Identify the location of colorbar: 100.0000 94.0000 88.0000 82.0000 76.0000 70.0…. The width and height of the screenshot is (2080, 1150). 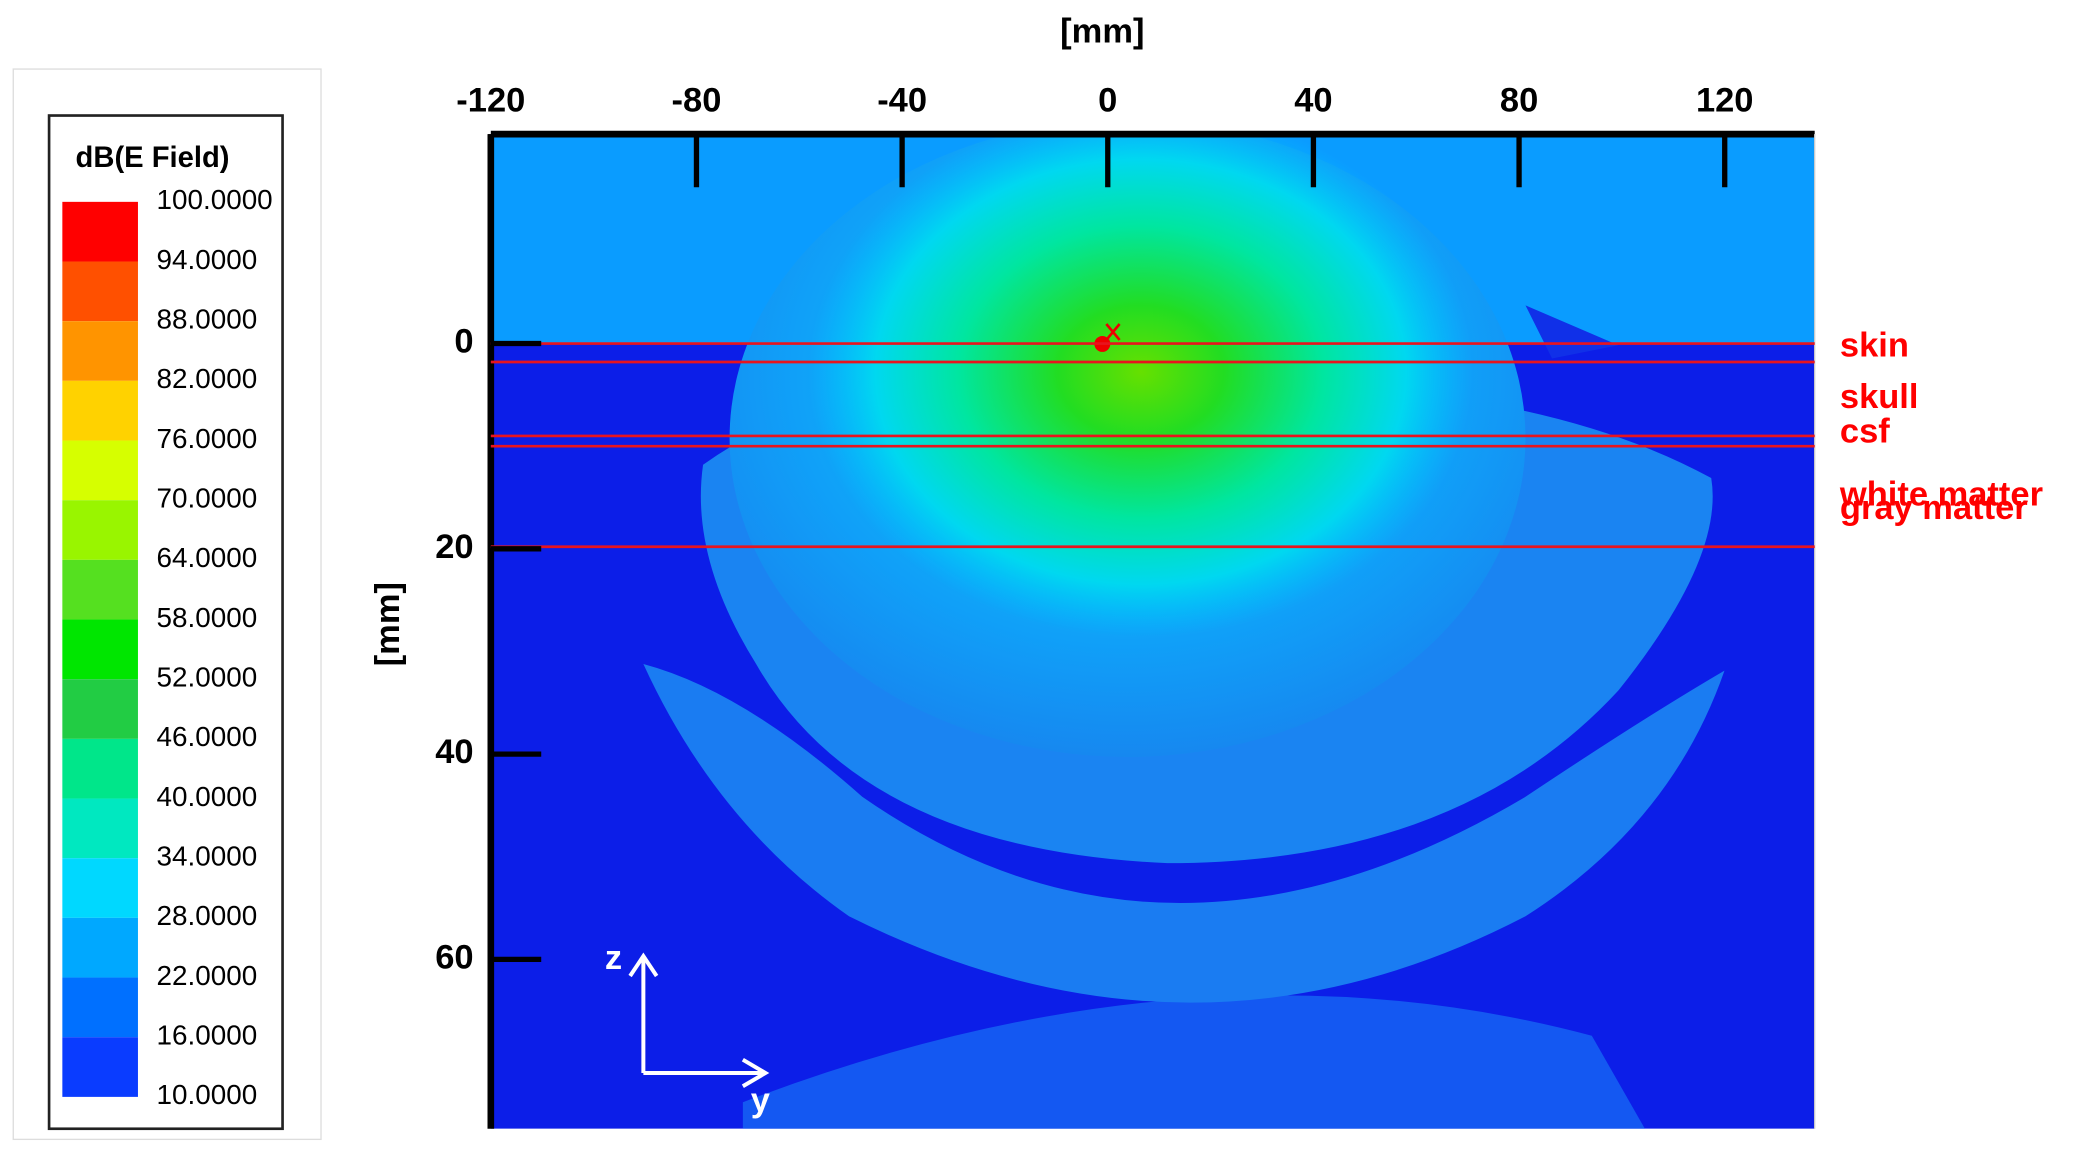
(167, 647).